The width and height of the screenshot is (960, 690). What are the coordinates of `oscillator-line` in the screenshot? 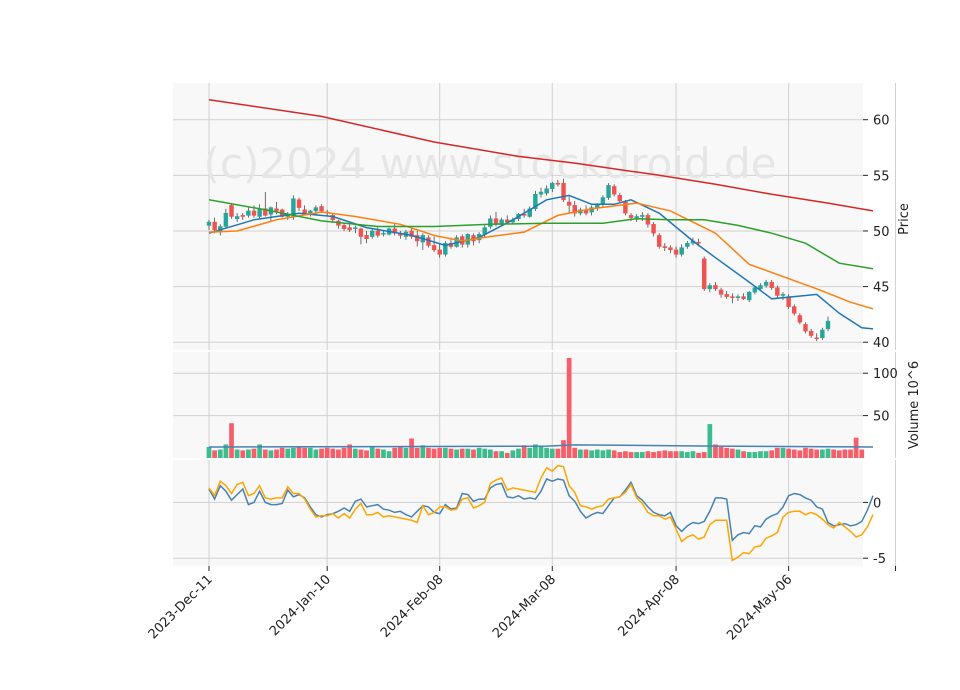 It's located at (541, 513).